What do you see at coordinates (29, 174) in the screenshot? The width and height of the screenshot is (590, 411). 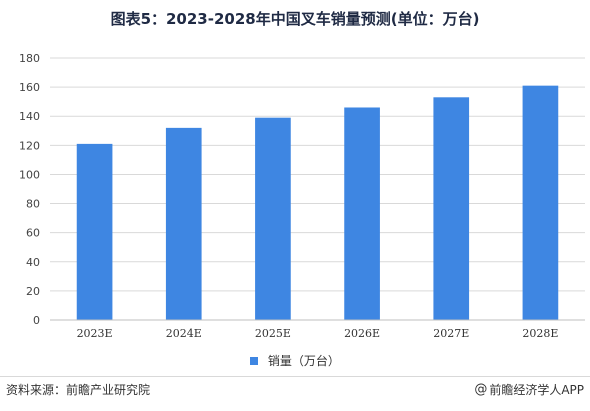 I see `y-tick-label: 100` at bounding box center [29, 174].